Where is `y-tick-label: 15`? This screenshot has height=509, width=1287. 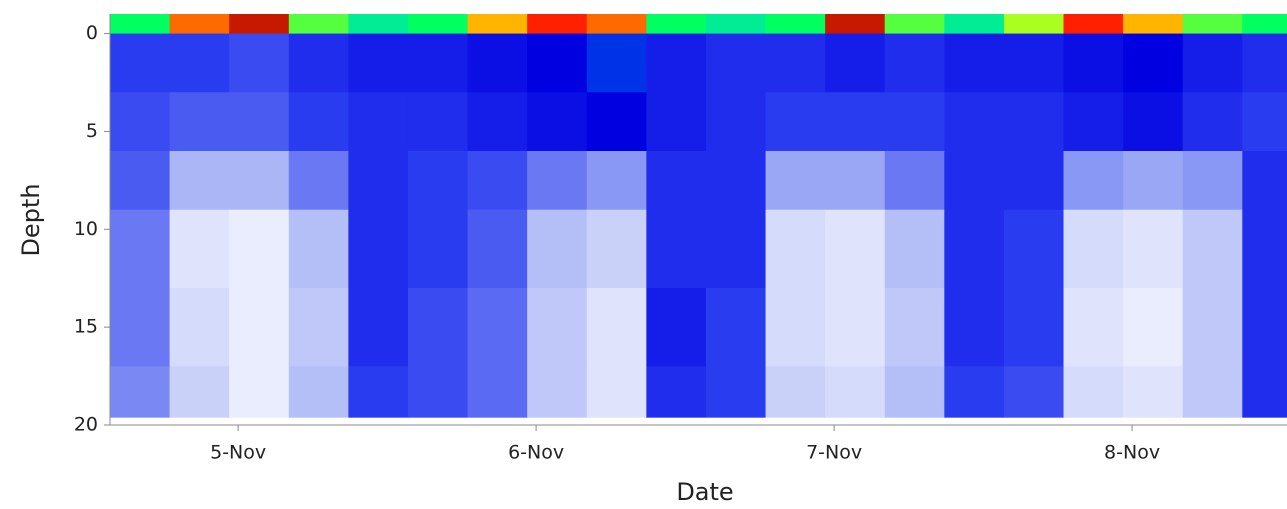
y-tick-label: 15 is located at coordinates (86, 327).